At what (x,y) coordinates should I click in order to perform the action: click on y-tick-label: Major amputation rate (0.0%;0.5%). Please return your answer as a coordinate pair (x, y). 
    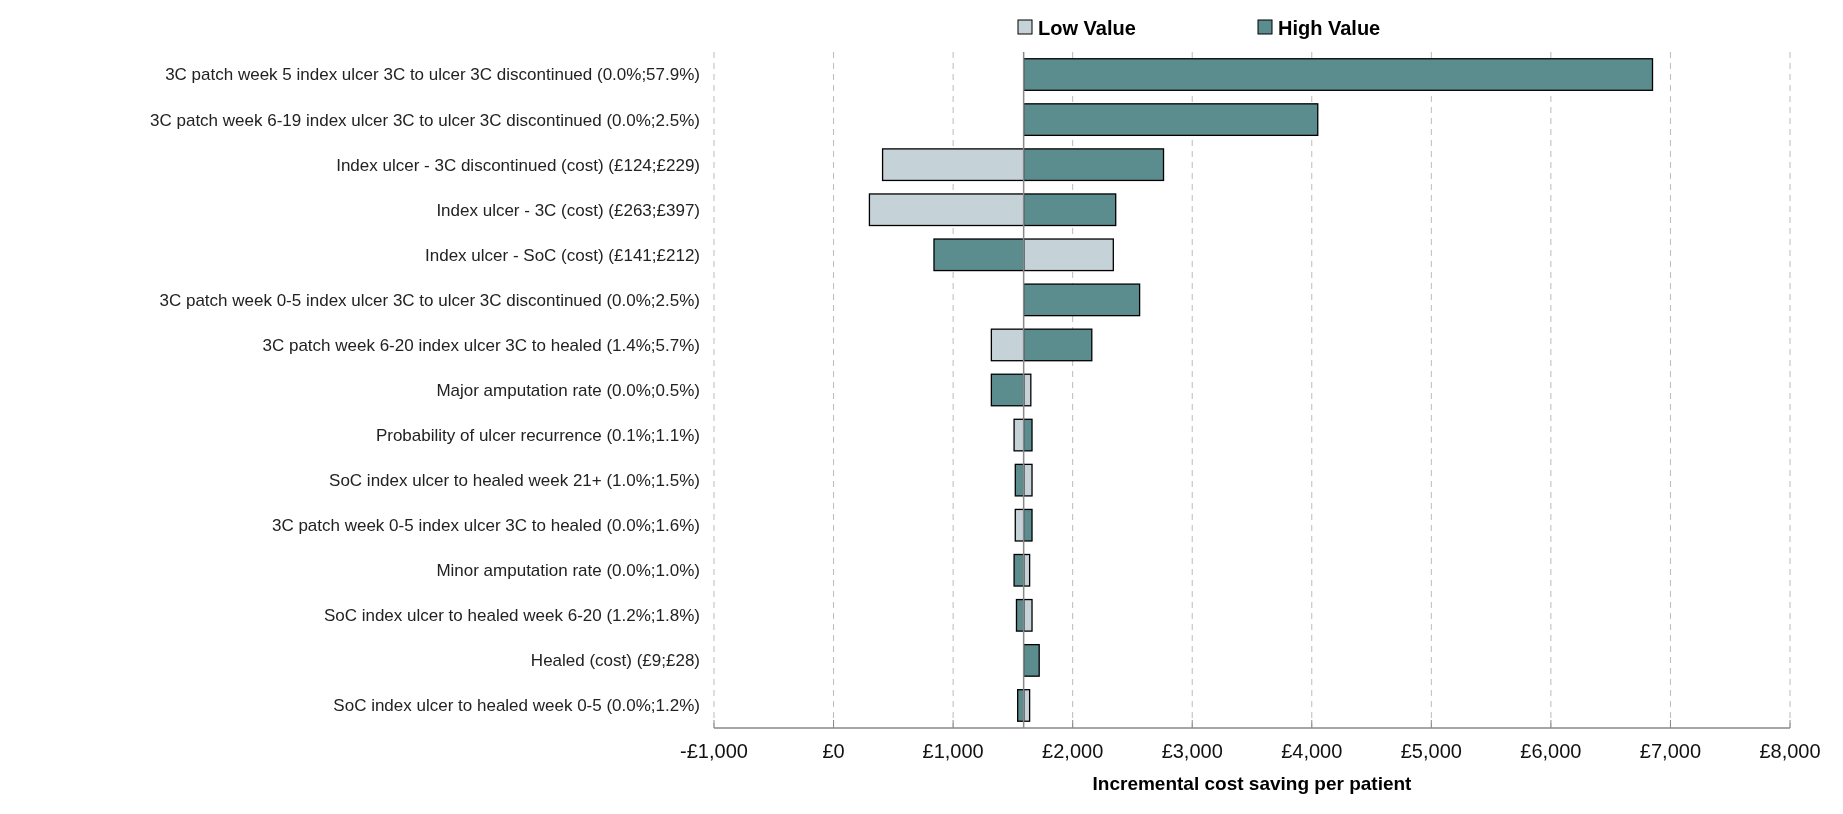
    Looking at the image, I should click on (568, 390).